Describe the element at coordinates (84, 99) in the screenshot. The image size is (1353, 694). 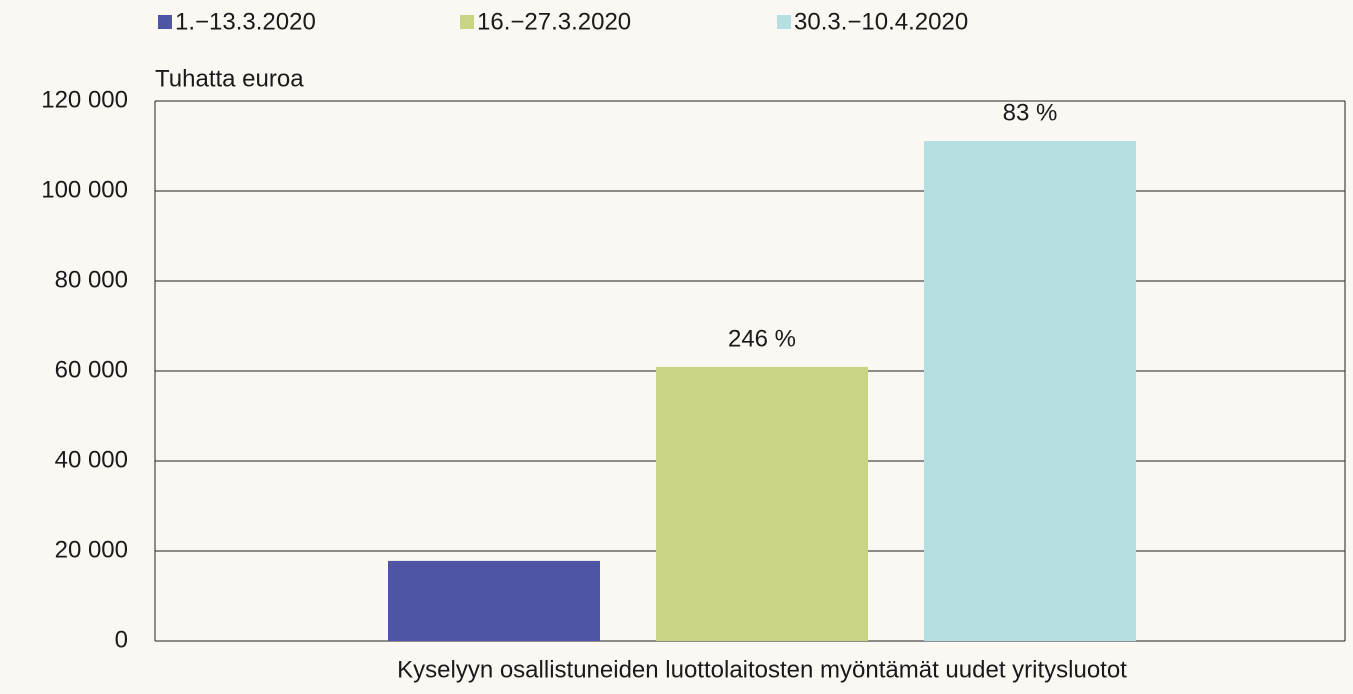
I see `y-tick-label: 120 000` at that location.